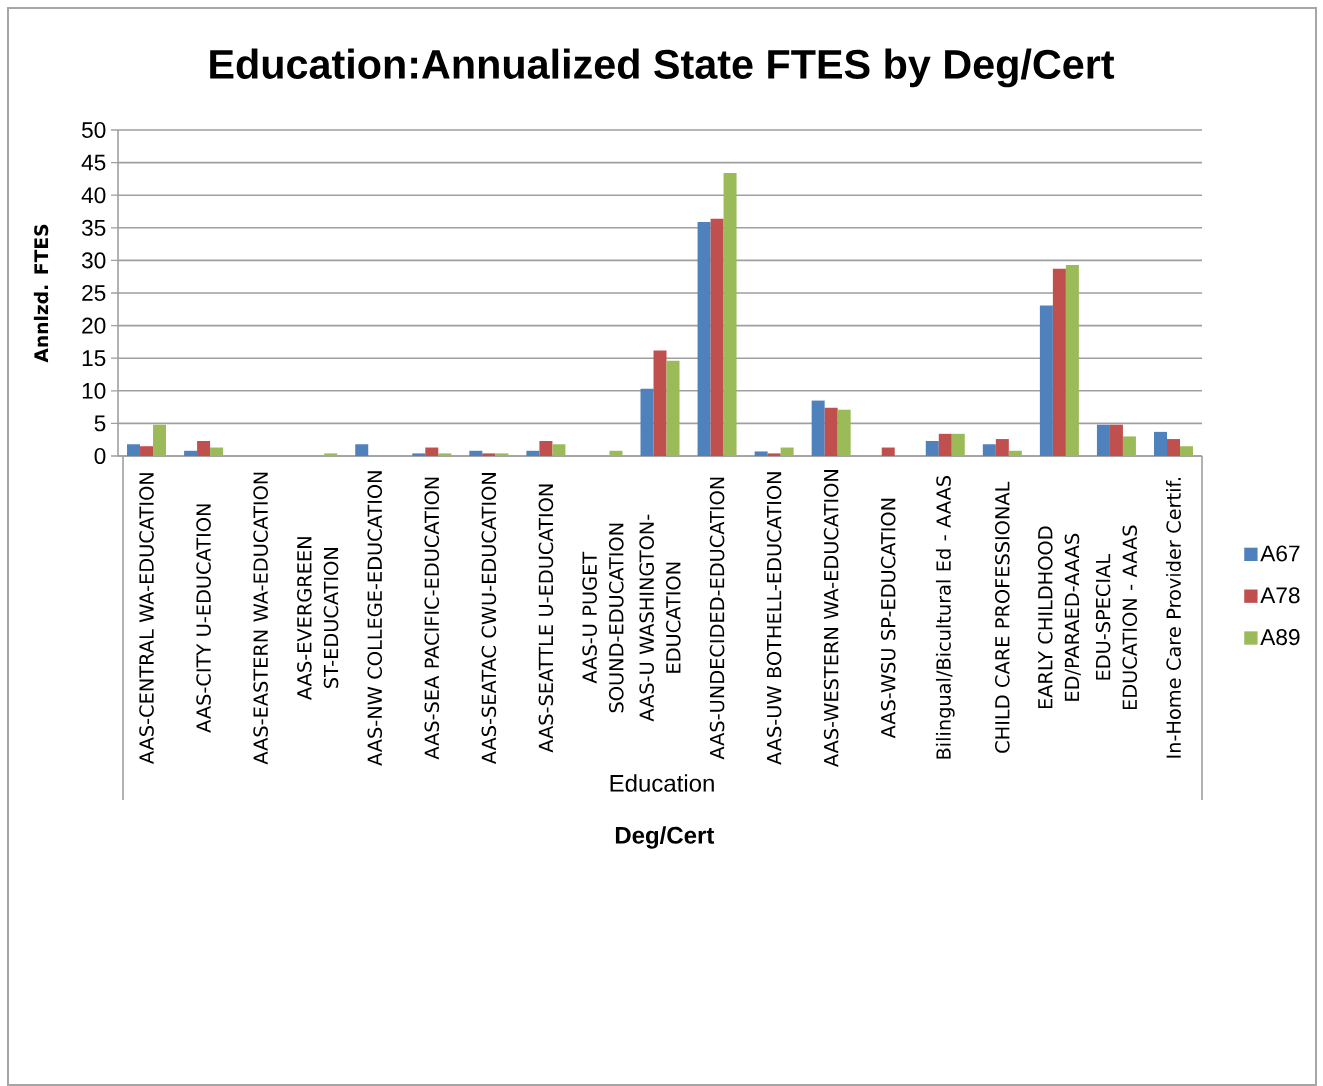  Describe the element at coordinates (100, 423) in the screenshot. I see `y-tick-label: 5` at that location.